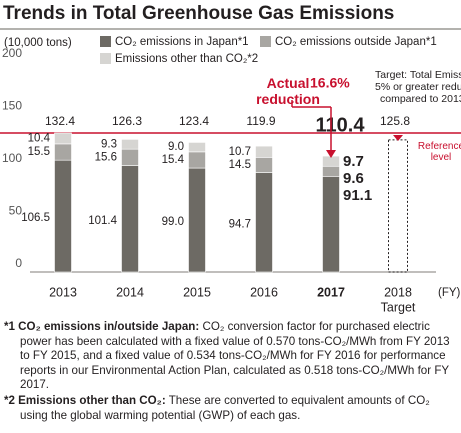  What do you see at coordinates (16, 211) in the screenshot?
I see `y-tick-label: 50` at bounding box center [16, 211].